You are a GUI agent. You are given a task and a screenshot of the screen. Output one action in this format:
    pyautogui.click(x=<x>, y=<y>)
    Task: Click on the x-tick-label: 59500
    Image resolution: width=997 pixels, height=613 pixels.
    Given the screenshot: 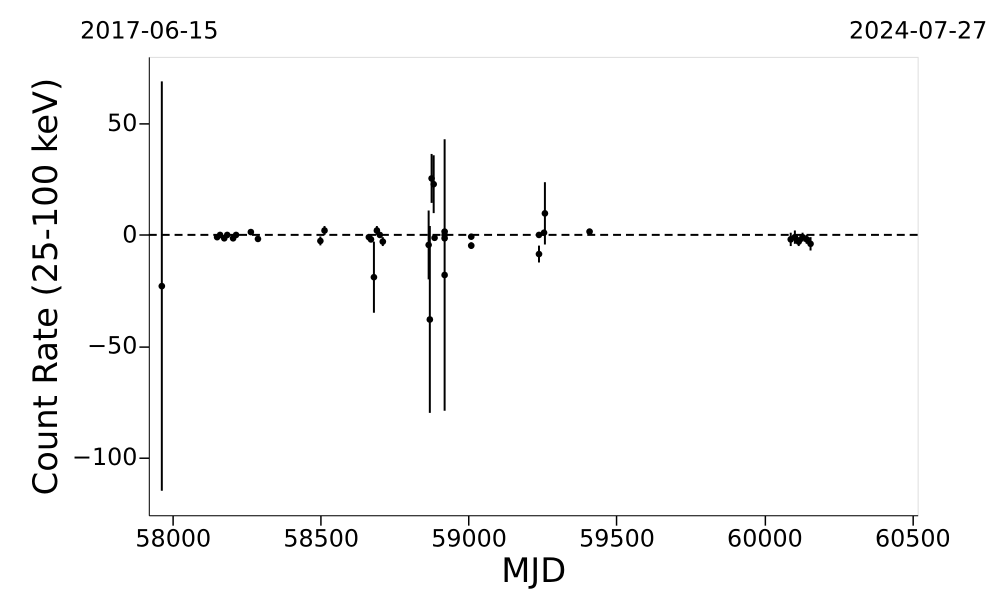 What is the action you would take?
    pyautogui.click(x=617, y=538)
    